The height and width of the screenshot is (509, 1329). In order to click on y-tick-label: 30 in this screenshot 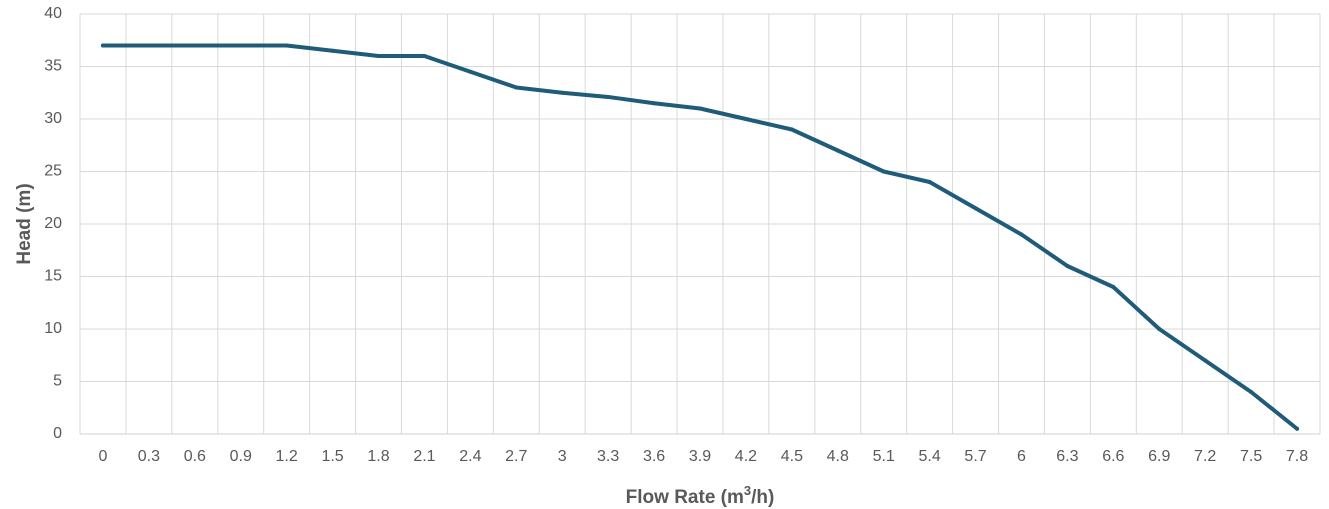, I will do `click(53, 118)`.